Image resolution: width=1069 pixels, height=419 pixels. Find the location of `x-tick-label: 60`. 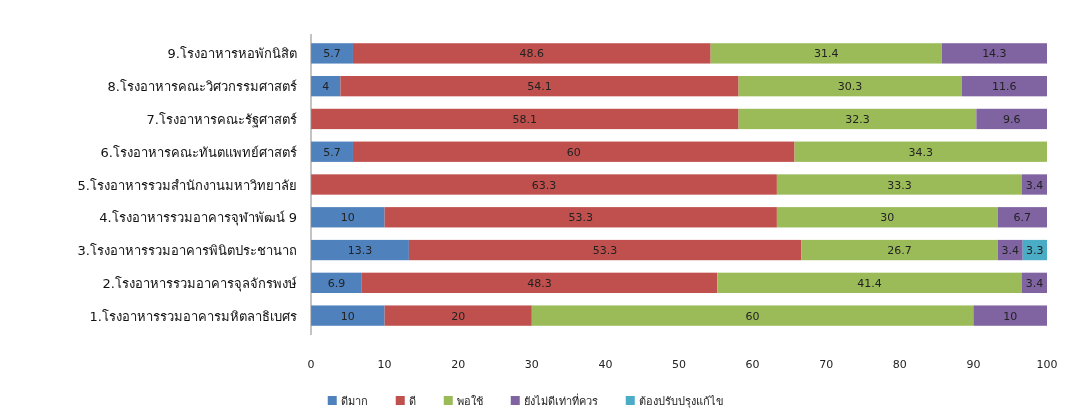

x-tick-label: 60 is located at coordinates (752, 364).